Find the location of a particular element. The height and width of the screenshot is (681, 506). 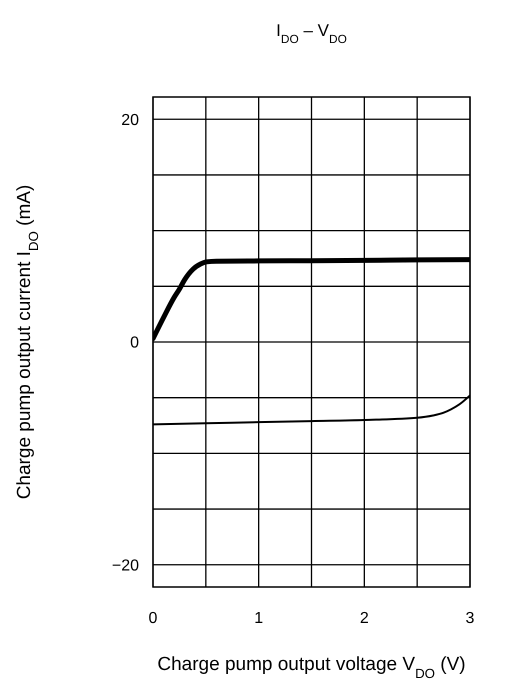

y-tick-label: 20 is located at coordinates (130, 120).